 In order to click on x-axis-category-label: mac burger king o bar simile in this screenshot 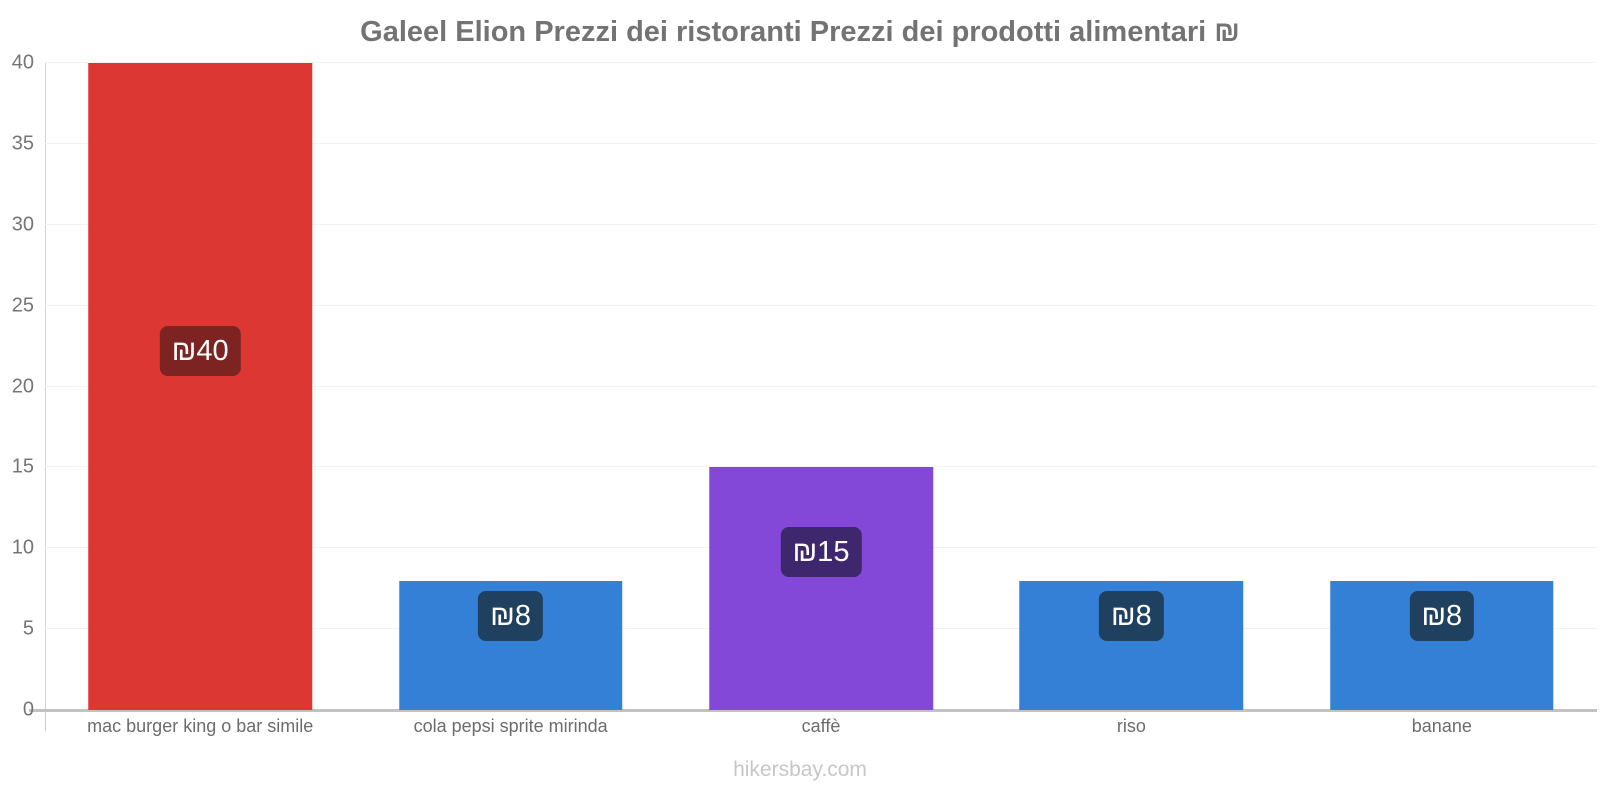, I will do `click(200, 726)`.